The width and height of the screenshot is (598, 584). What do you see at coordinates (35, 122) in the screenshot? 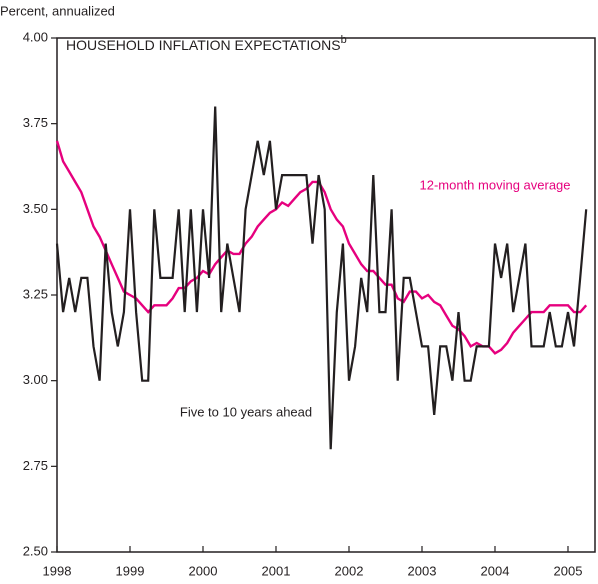
I see `y-tick-label: 3.75` at bounding box center [35, 122].